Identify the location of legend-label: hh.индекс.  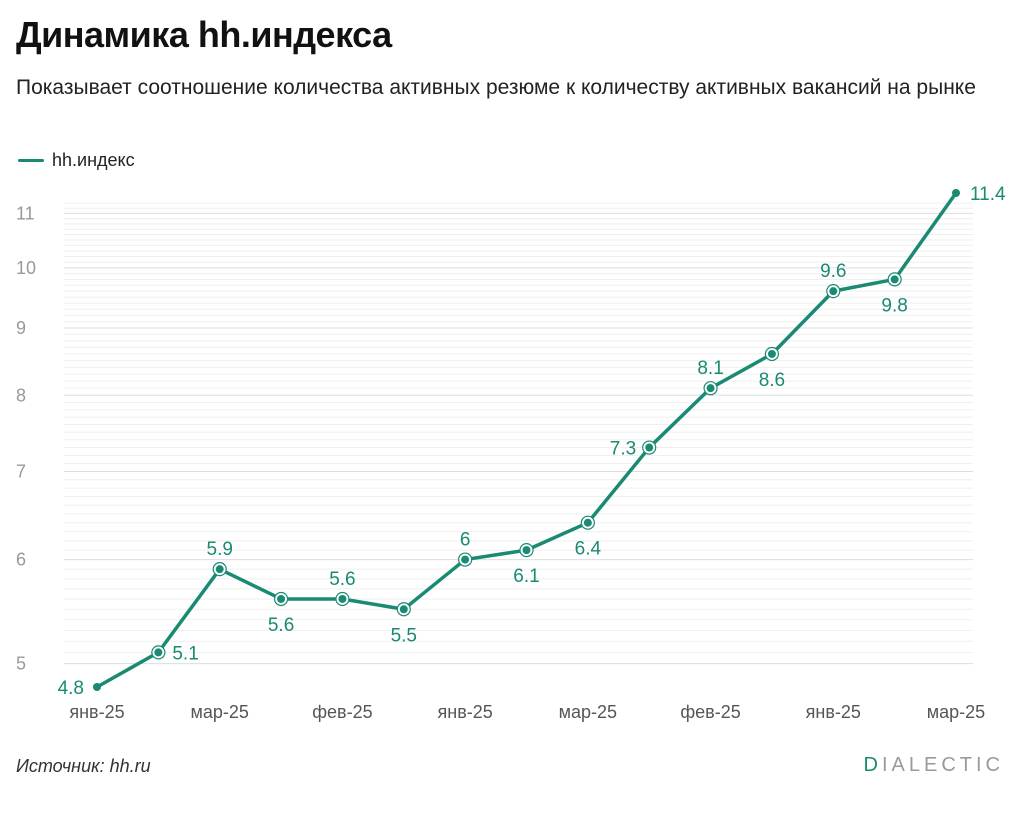
(93, 160).